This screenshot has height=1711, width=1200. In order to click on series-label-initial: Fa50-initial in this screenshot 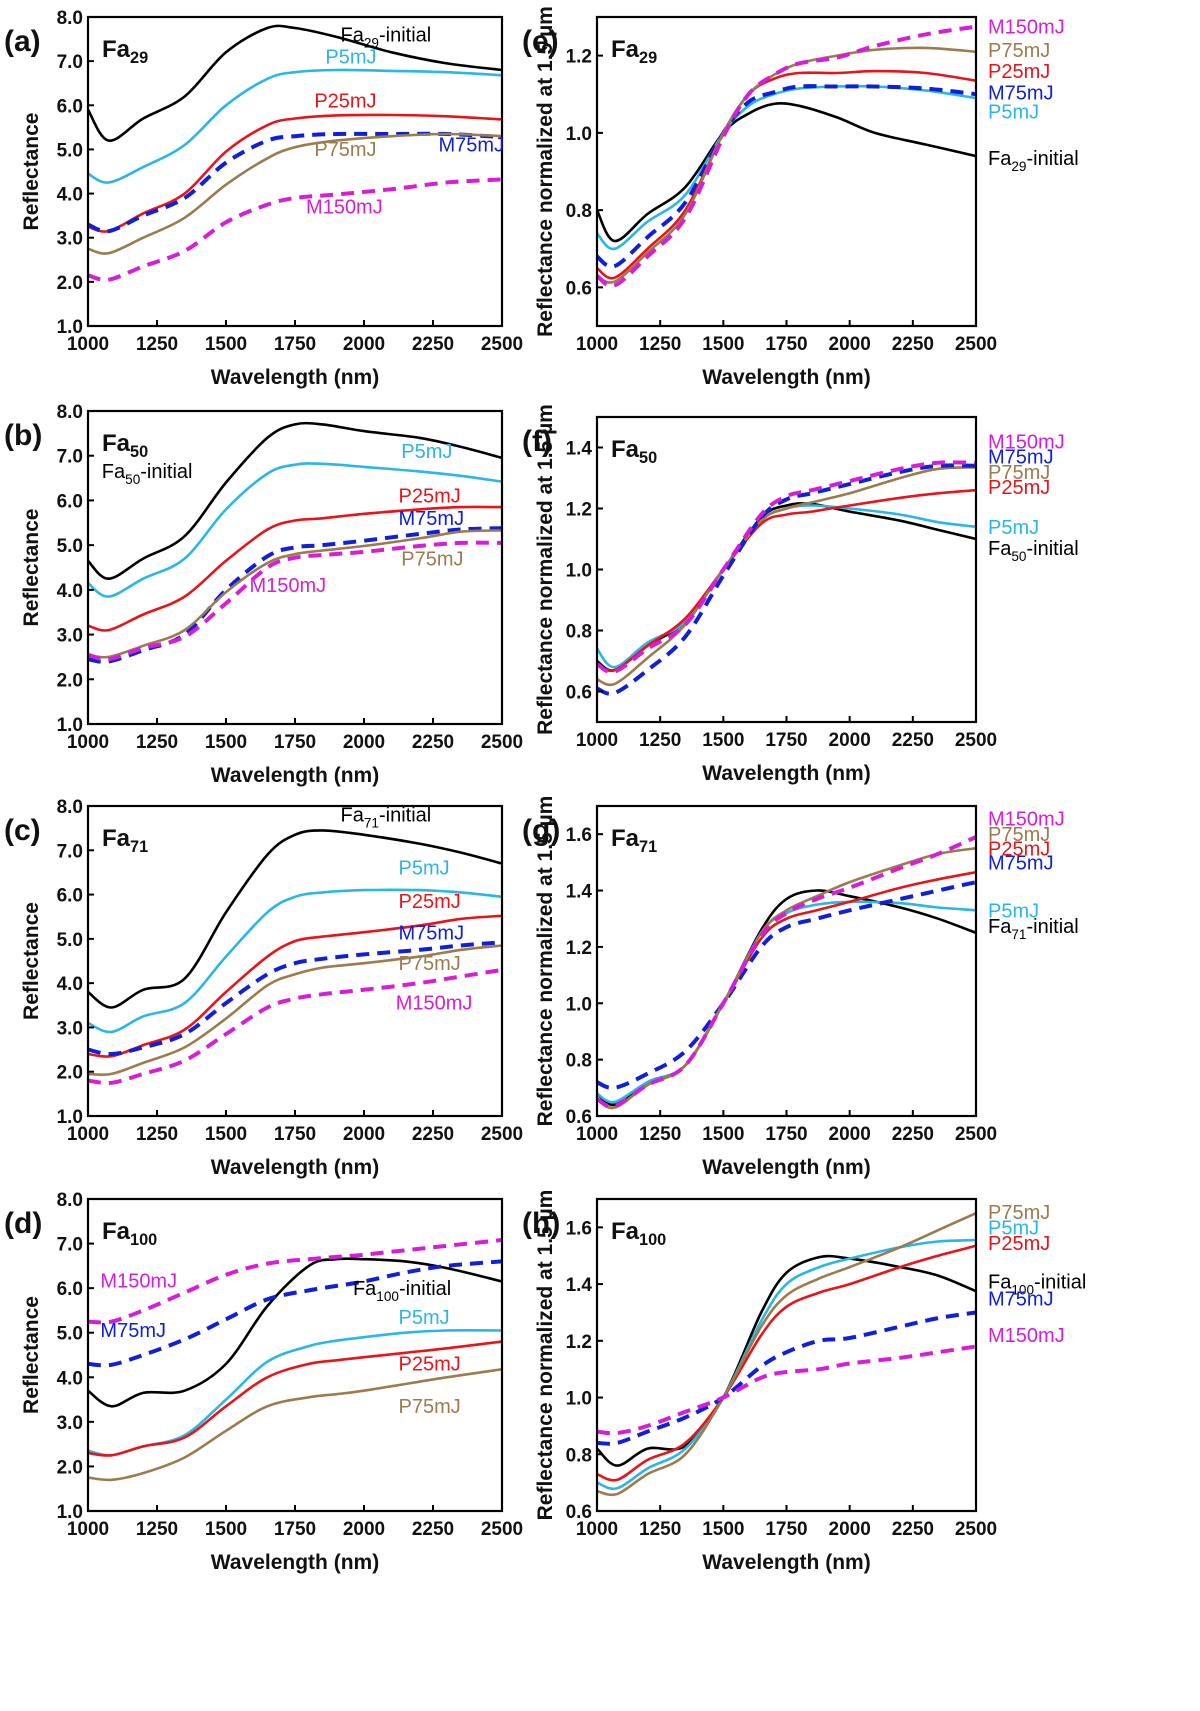, I will do `click(1033, 551)`.